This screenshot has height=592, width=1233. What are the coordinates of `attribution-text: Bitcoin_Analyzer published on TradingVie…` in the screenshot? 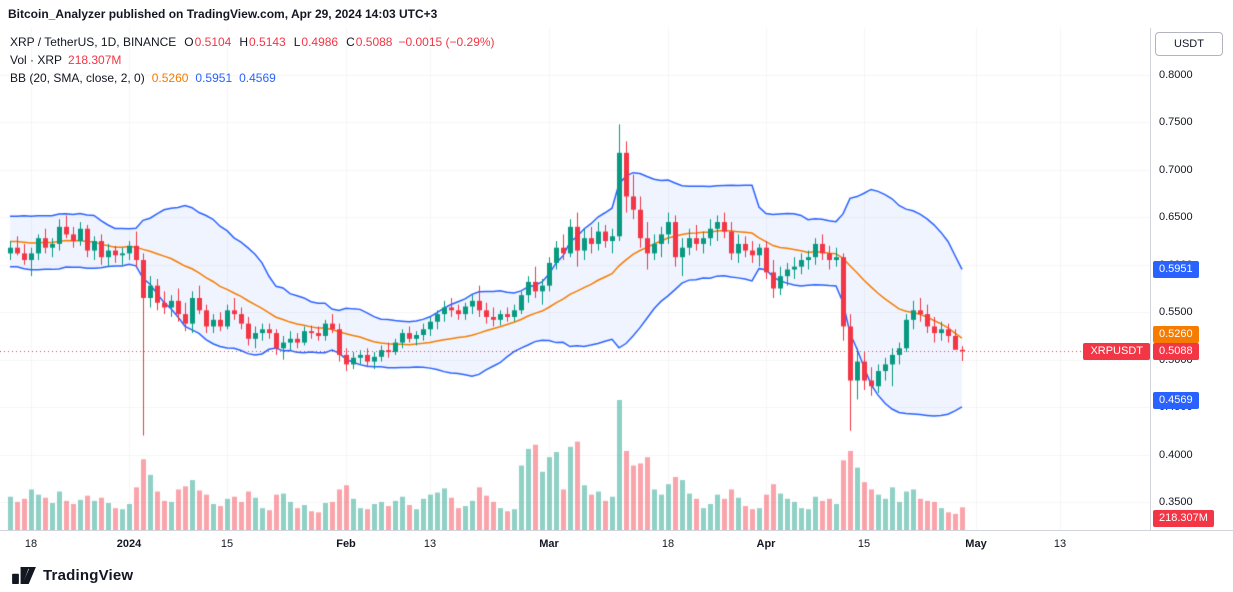 It's located at (223, 14).